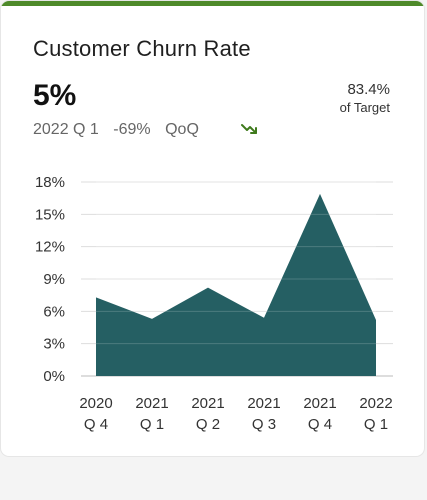 This screenshot has height=500, width=427. What do you see at coordinates (263, 414) in the screenshot?
I see `x-tick-label: 2021 Q 3` at bounding box center [263, 414].